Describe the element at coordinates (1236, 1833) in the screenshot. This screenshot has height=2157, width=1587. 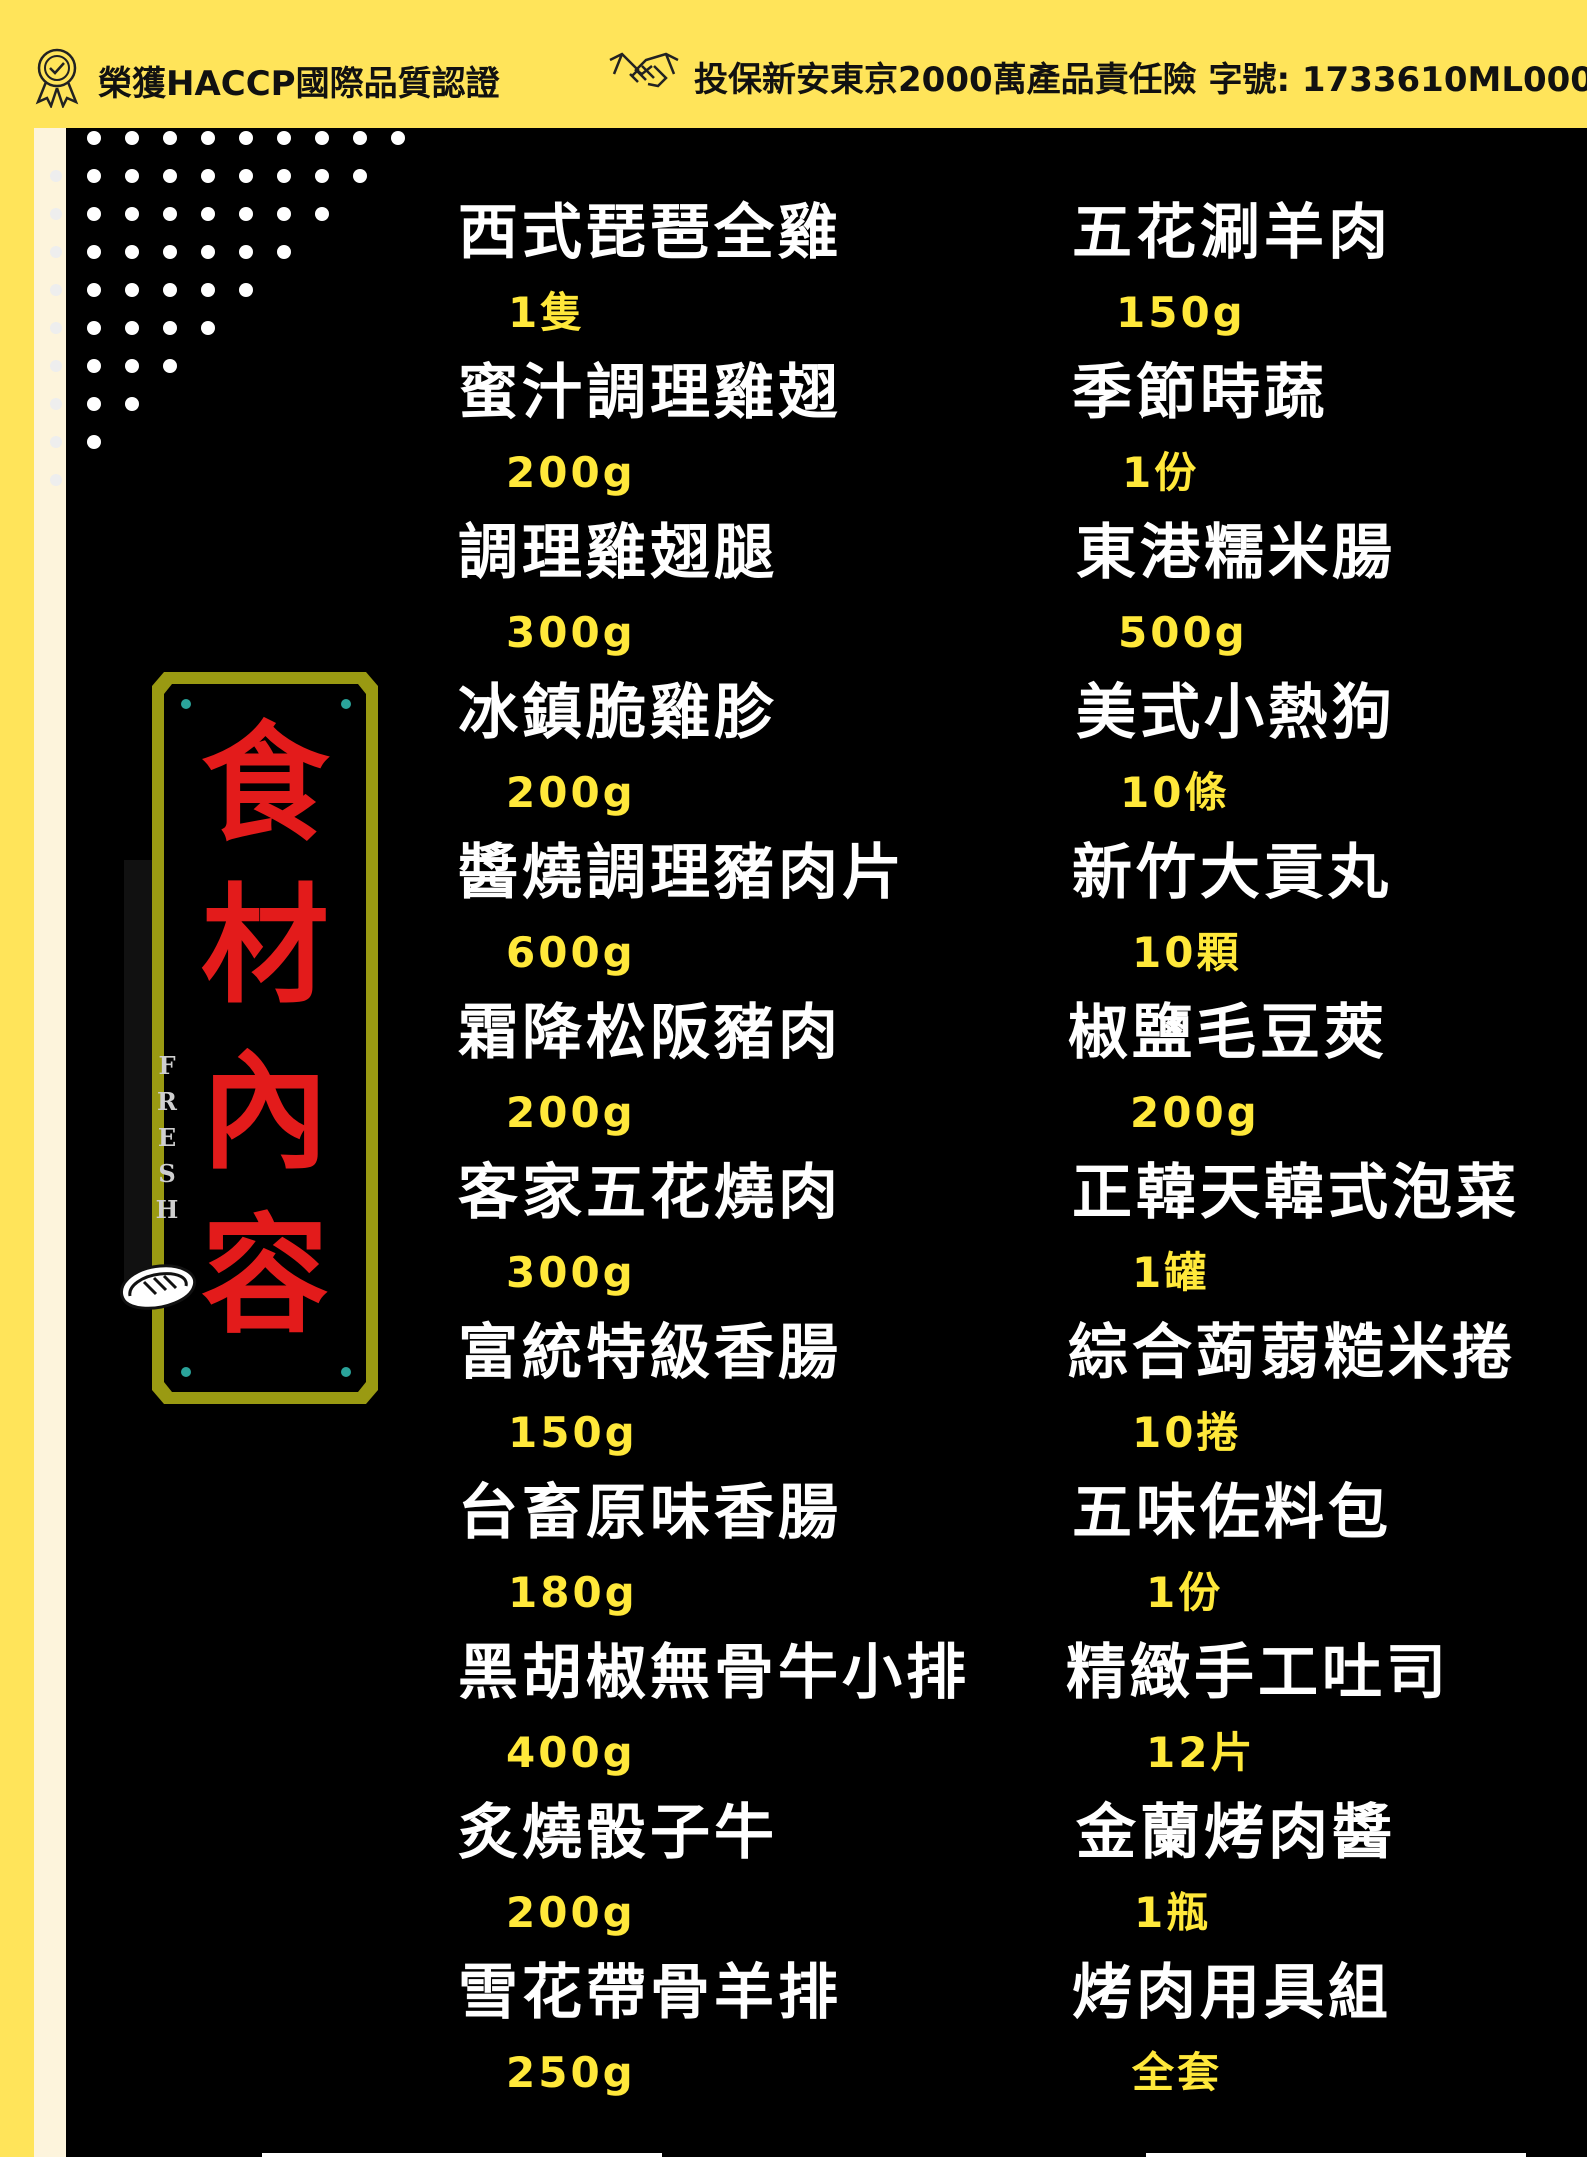
I see `right-item-11-name: 金蘭烤肉醬` at that location.